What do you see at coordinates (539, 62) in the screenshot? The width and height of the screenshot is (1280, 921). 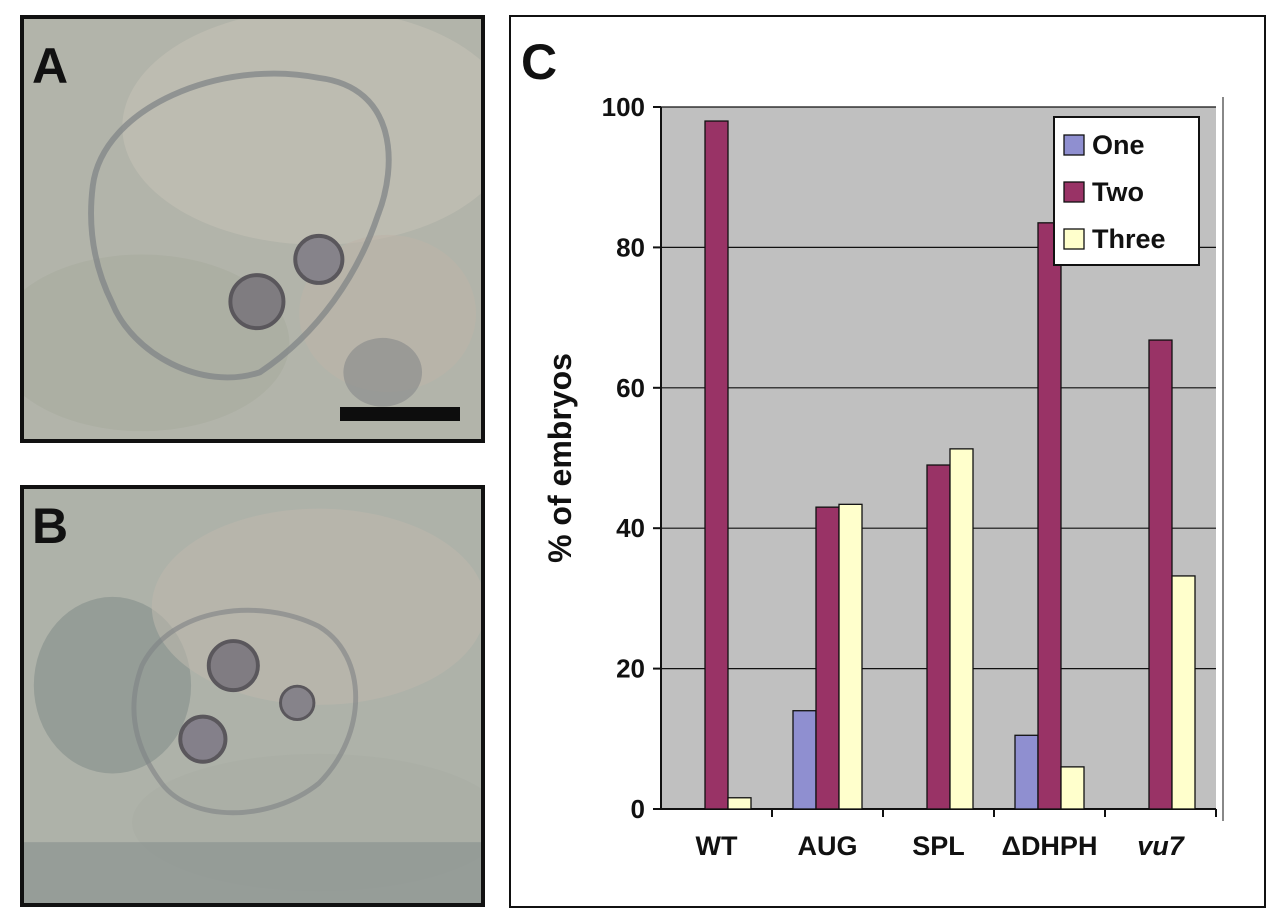 I see `panel-c-label: C` at bounding box center [539, 62].